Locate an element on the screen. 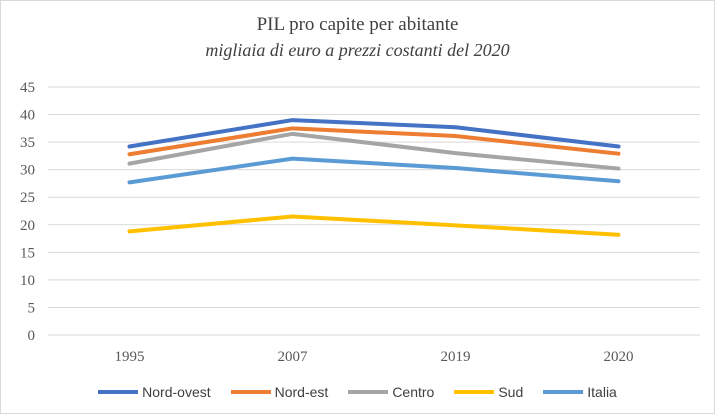 The width and height of the screenshot is (715, 414). legend-item: Centro is located at coordinates (391, 392).